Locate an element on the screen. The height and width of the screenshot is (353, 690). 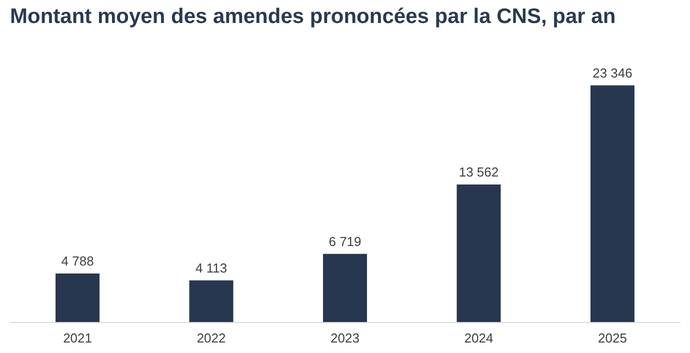
data-label: 4 113 is located at coordinates (211, 268).